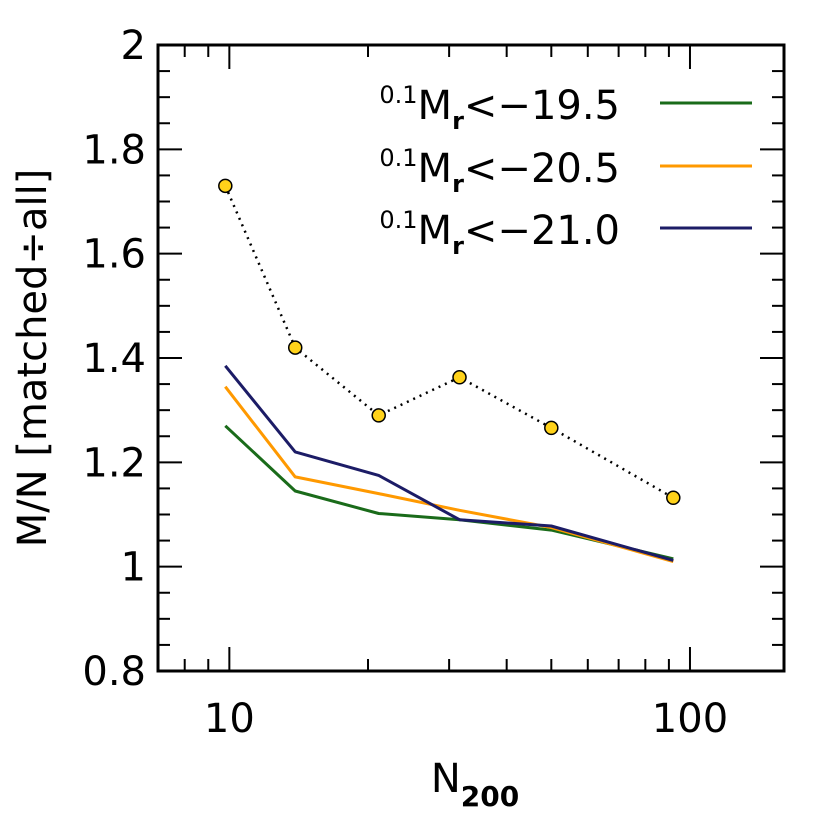  What do you see at coordinates (499, 171) in the screenshot?
I see `legend-label: 0.1Mr<−20.5` at bounding box center [499, 171].